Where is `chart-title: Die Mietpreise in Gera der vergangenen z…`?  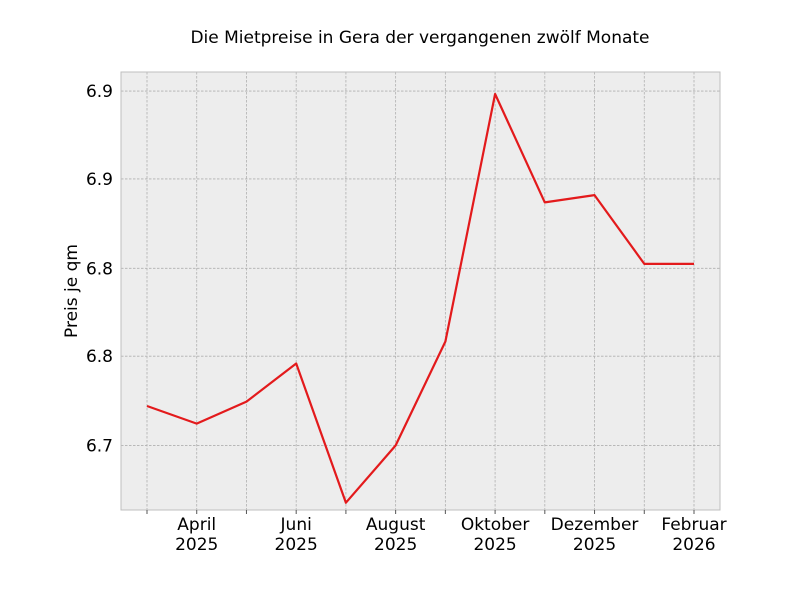 chart-title: Die Mietpreise in Gera der vergangenen z… is located at coordinates (419, 38).